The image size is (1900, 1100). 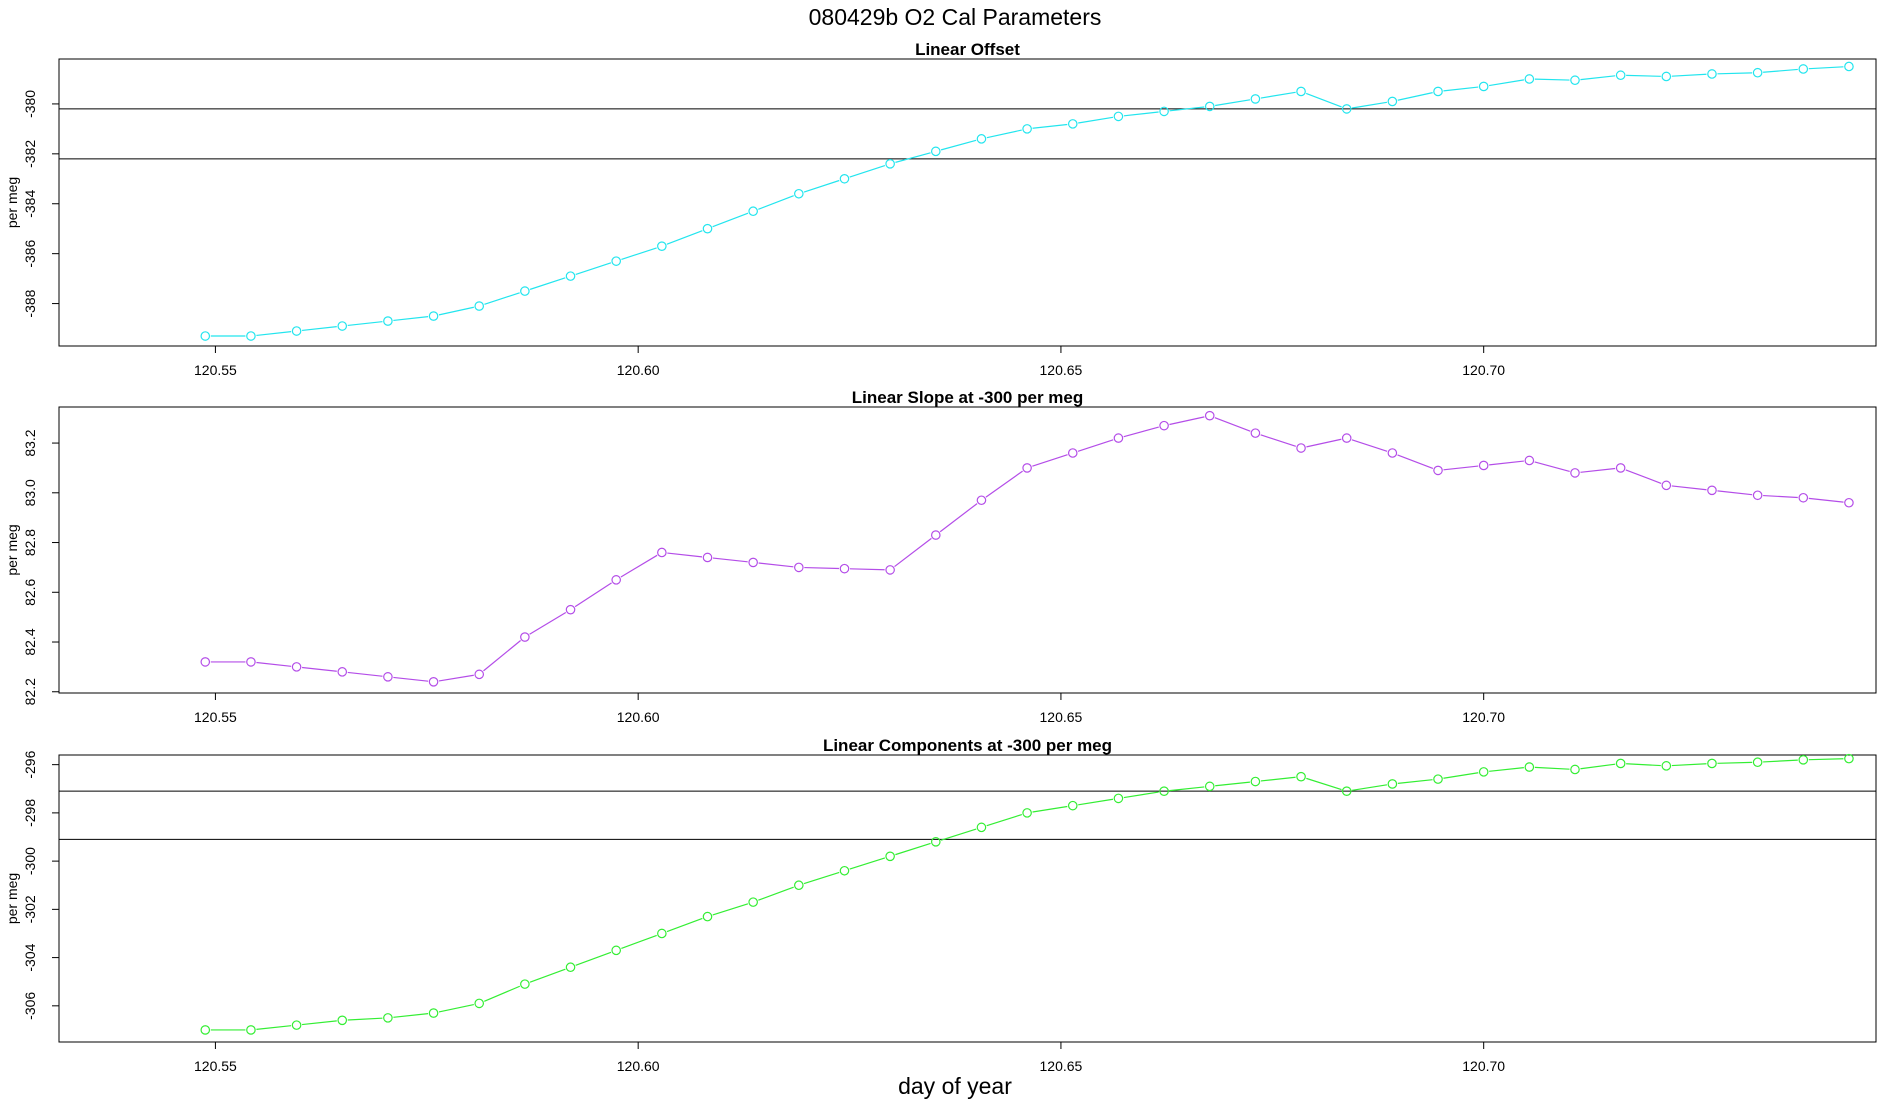 I want to click on y-tick-label: -302, so click(x=30, y=909).